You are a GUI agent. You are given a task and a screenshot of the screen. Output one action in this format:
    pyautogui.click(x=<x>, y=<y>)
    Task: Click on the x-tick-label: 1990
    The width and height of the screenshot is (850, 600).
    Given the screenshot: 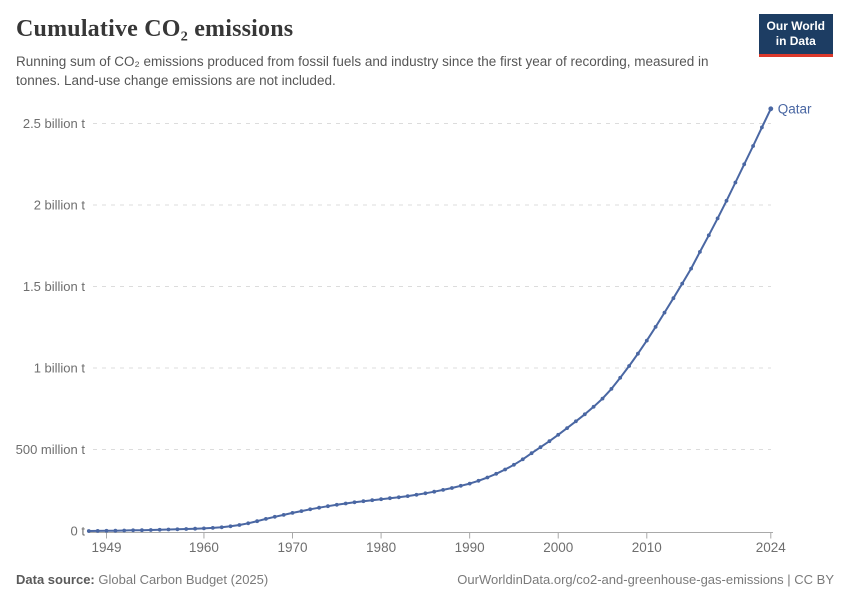 What is the action you would take?
    pyautogui.click(x=470, y=547)
    